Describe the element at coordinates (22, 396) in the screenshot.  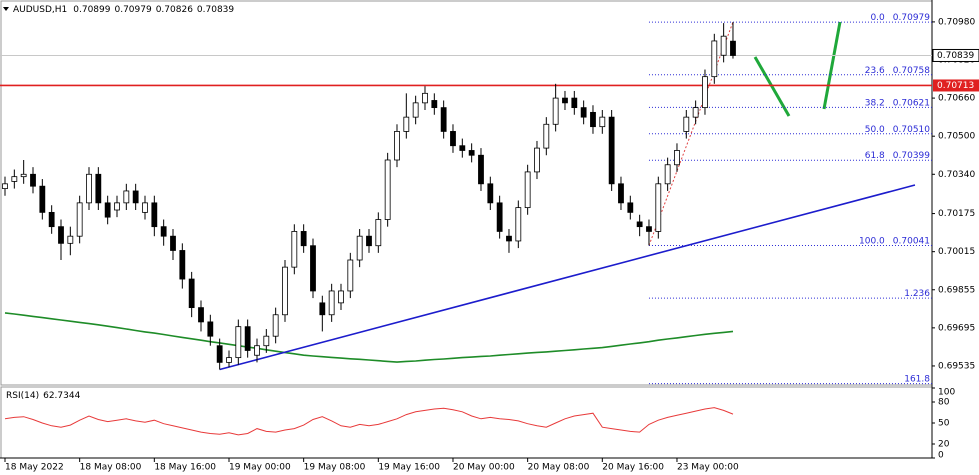
I see `rsi-name: RSI(14)` at that location.